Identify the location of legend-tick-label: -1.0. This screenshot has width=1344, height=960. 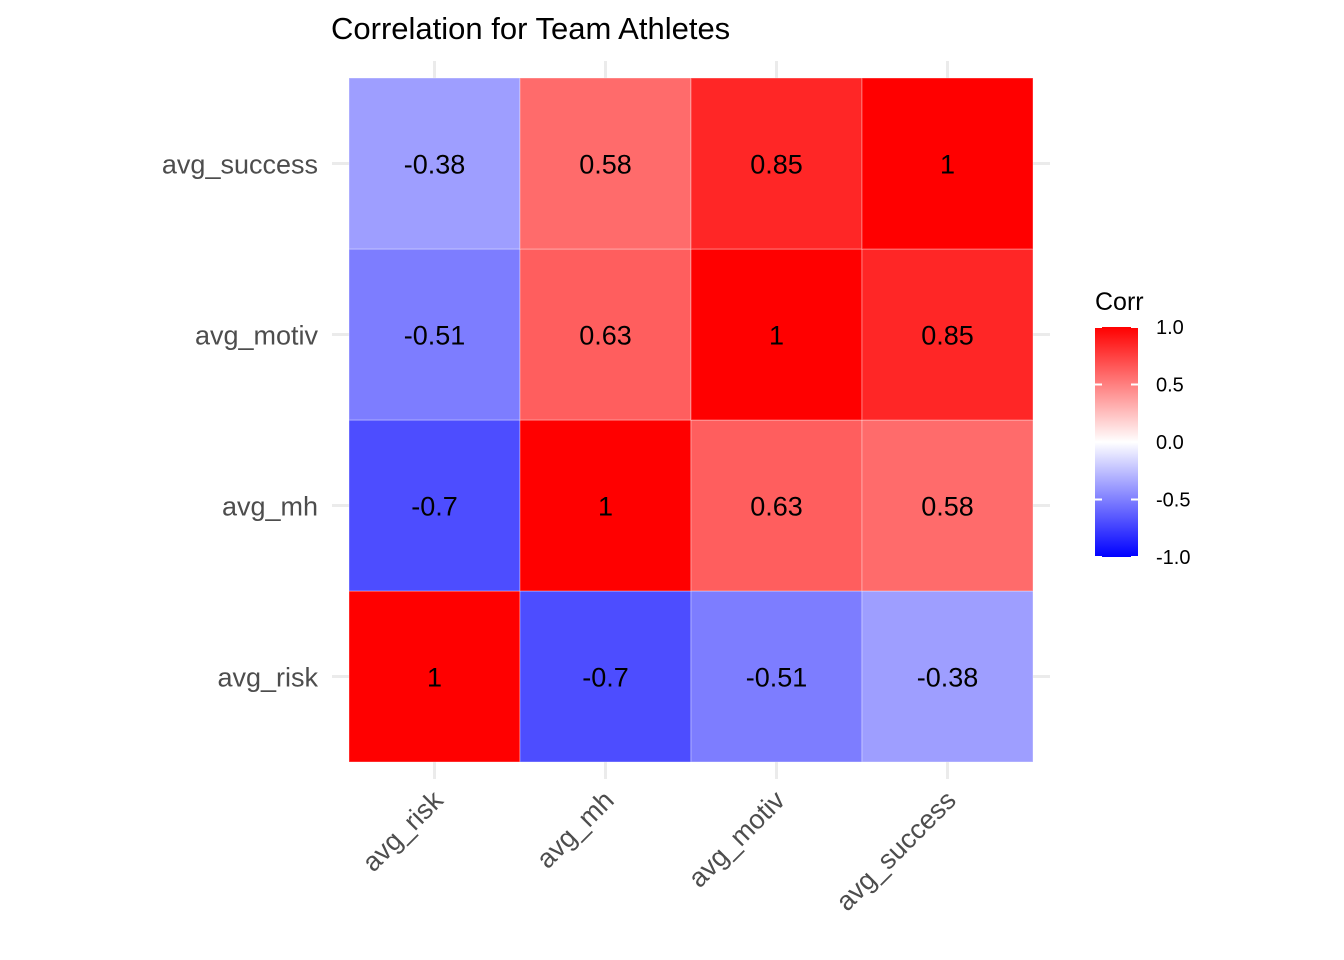
(1173, 558).